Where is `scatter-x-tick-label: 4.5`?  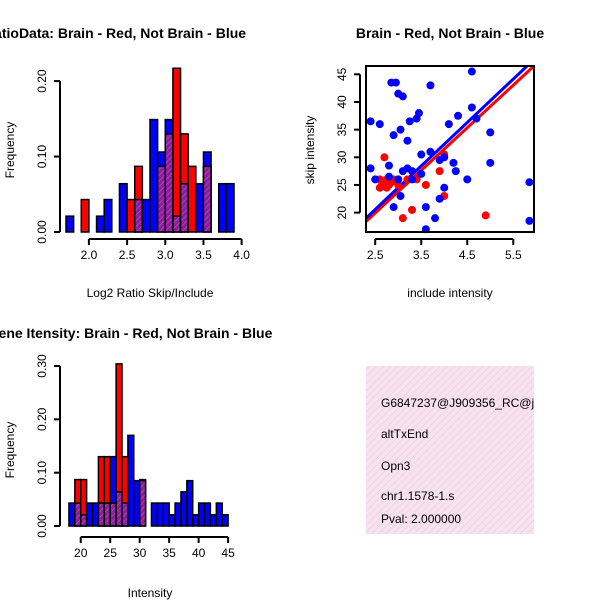
scatter-x-tick-label: 4.5 is located at coordinates (467, 255).